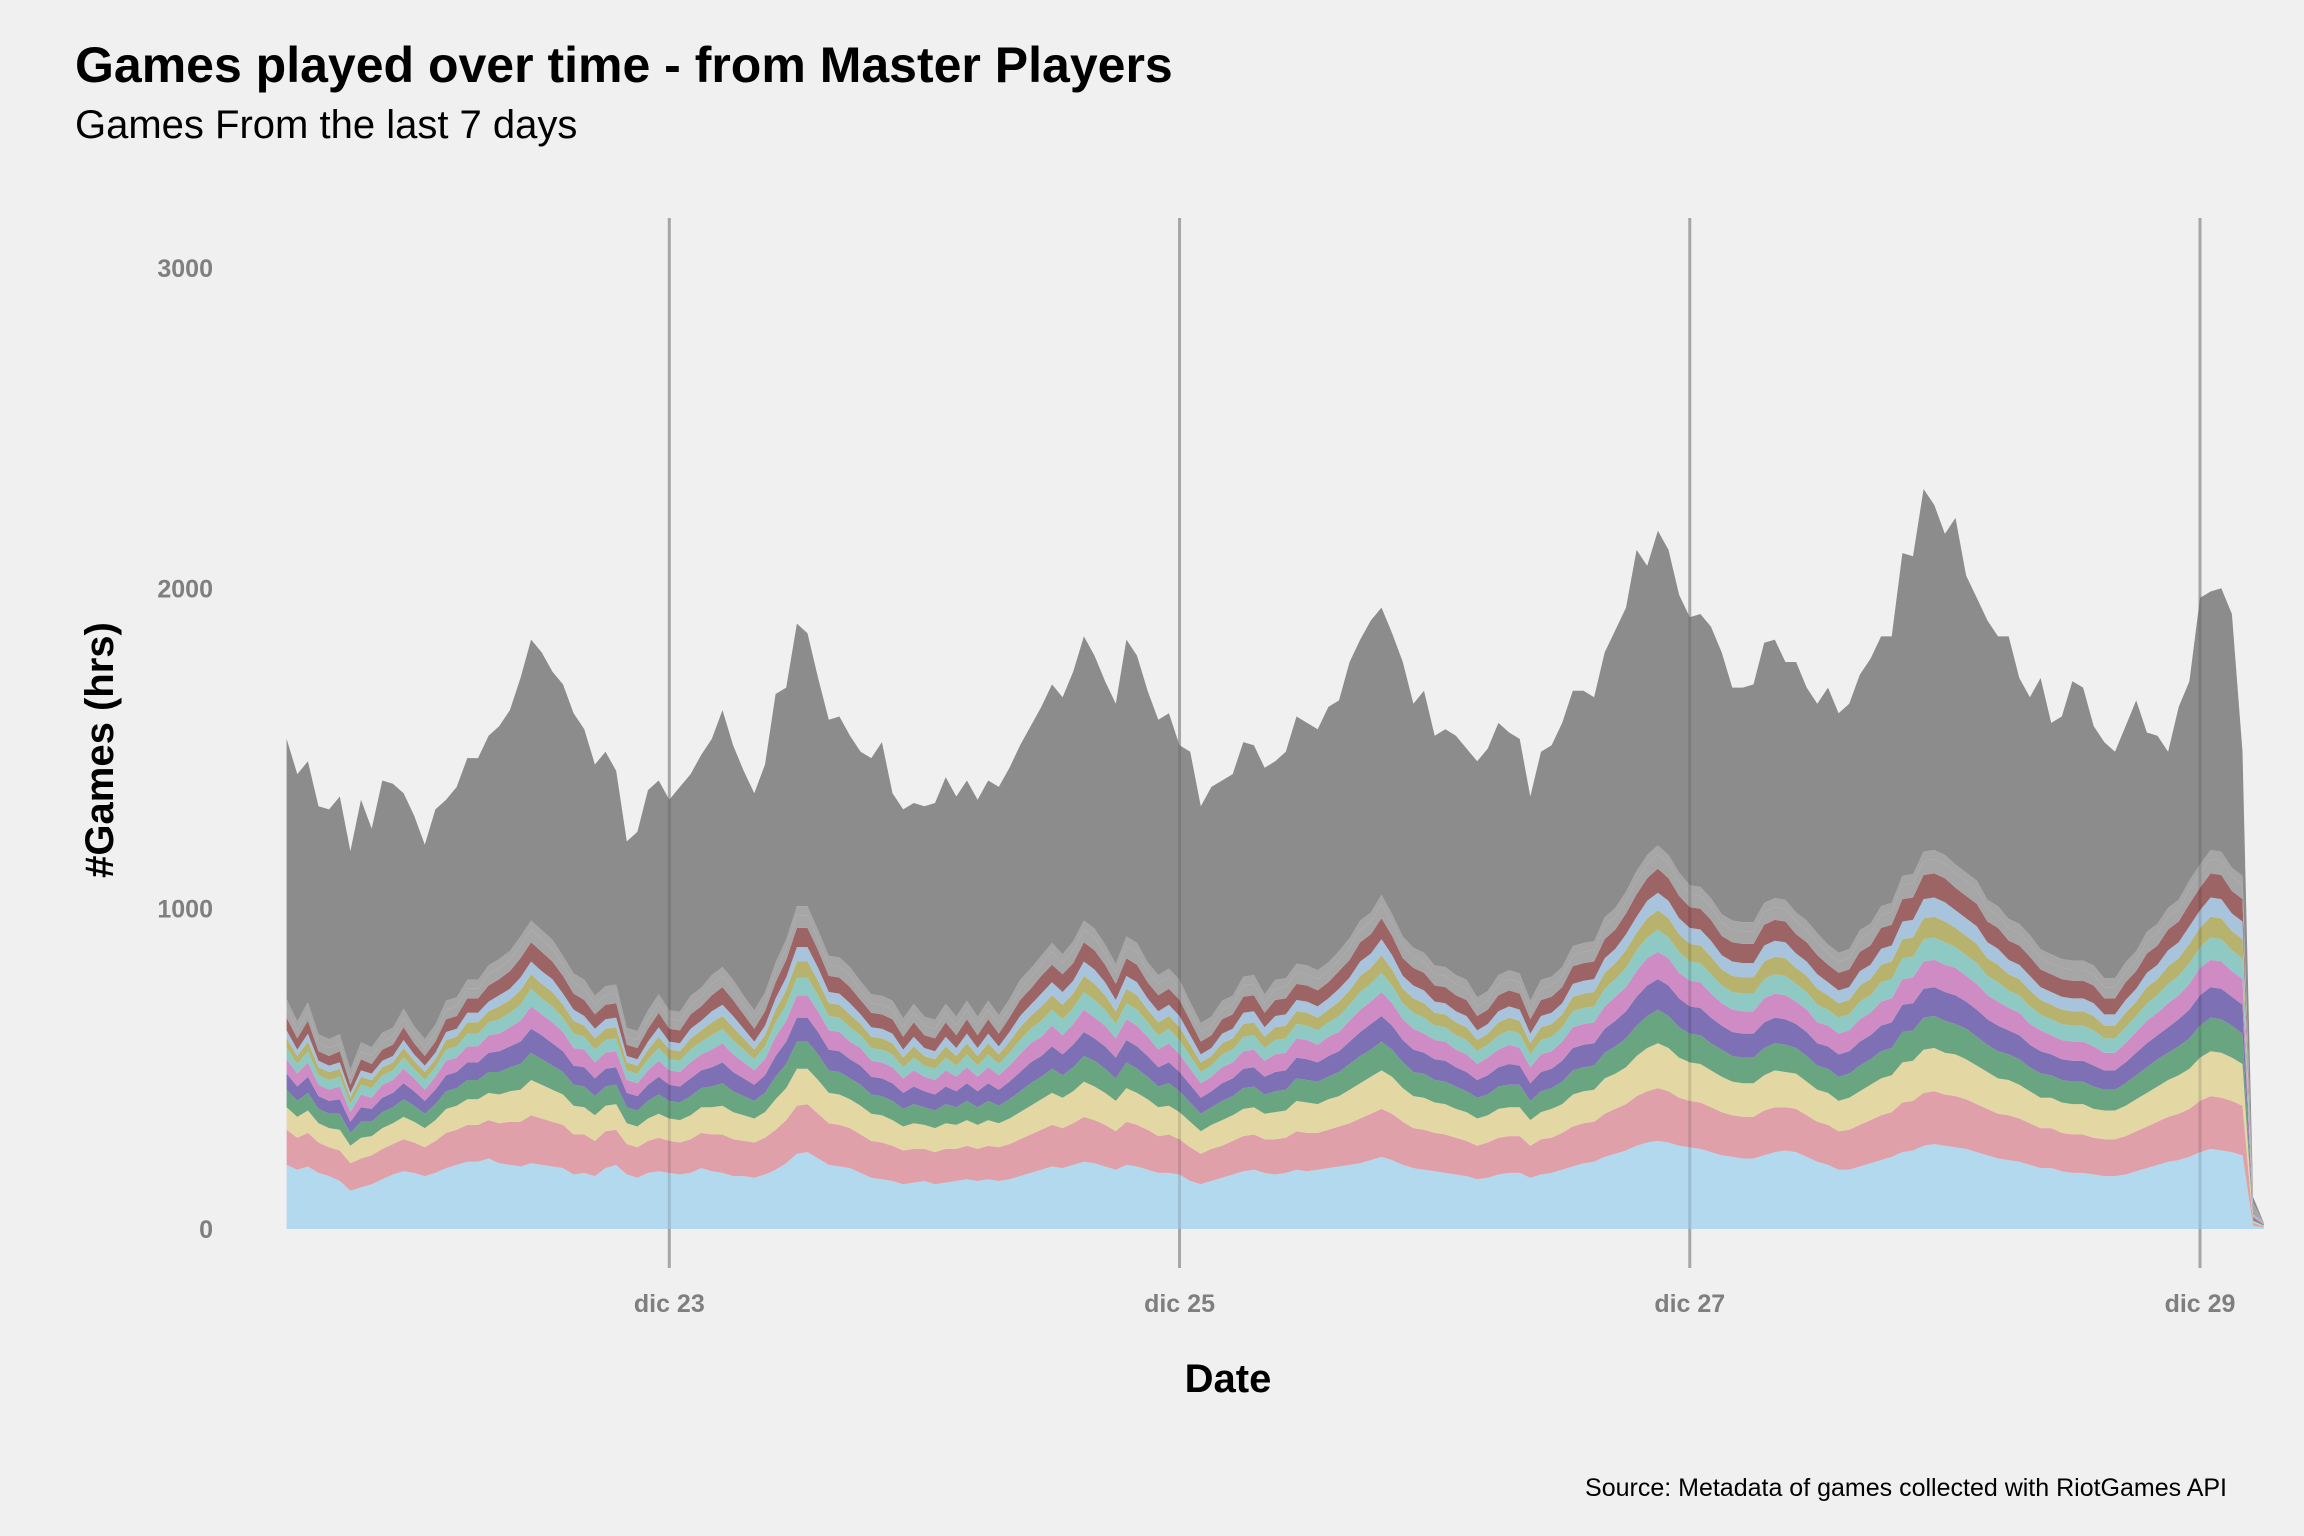 This screenshot has height=1536, width=2304. I want to click on chart-subtitle: Games From the last 7 days, so click(326, 125).